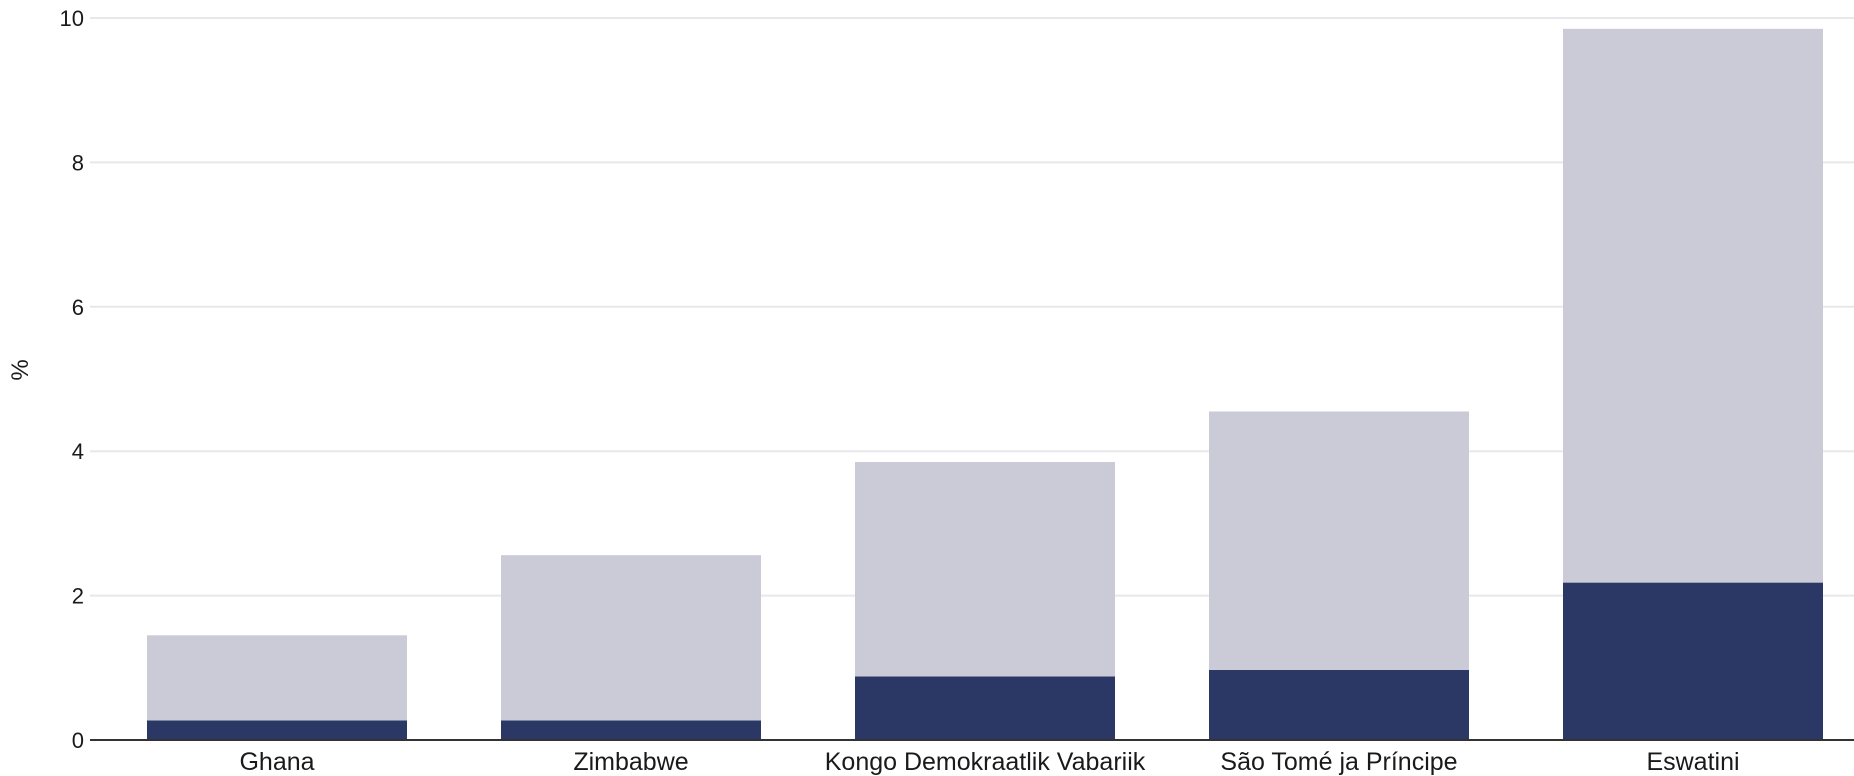 The width and height of the screenshot is (1854, 776). I want to click on x-category-label: Zimbabwe, so click(630, 762).